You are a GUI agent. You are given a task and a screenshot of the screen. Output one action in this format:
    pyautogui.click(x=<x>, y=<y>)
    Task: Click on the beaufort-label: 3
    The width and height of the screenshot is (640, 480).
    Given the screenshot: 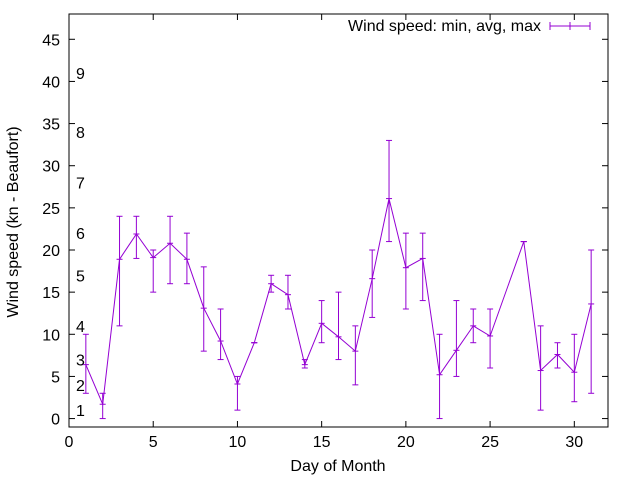 What is the action you would take?
    pyautogui.click(x=80, y=361)
    